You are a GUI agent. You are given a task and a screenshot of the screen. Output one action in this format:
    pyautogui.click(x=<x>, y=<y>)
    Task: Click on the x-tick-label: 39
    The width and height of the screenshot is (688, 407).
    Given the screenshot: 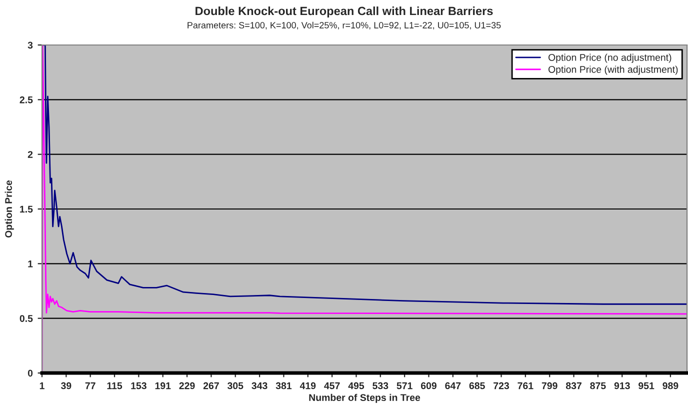 What is the action you would take?
    pyautogui.click(x=66, y=386)
    